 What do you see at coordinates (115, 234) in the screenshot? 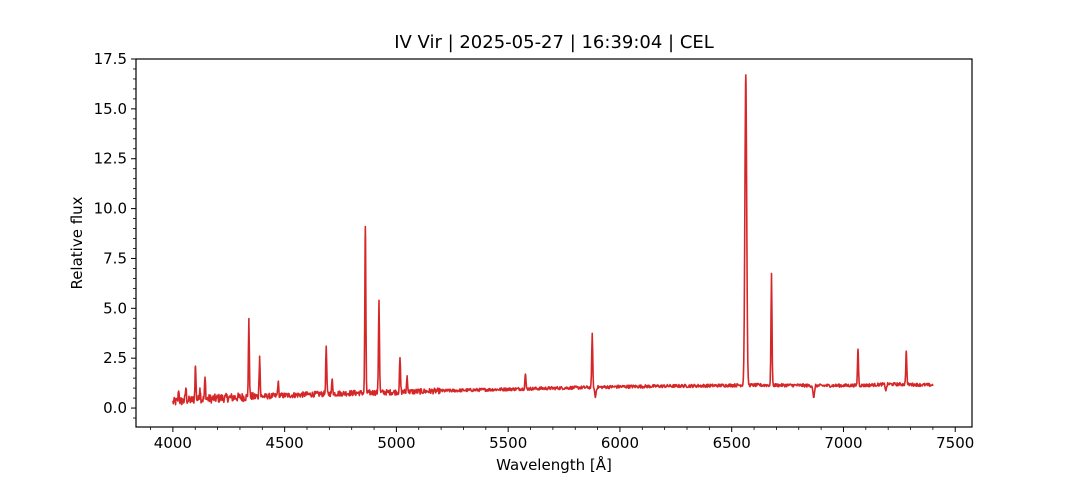
I see `y-axis: 0.0 2.5 5.0 7.5 10.0 12.5 15.0 17.5` at bounding box center [115, 234].